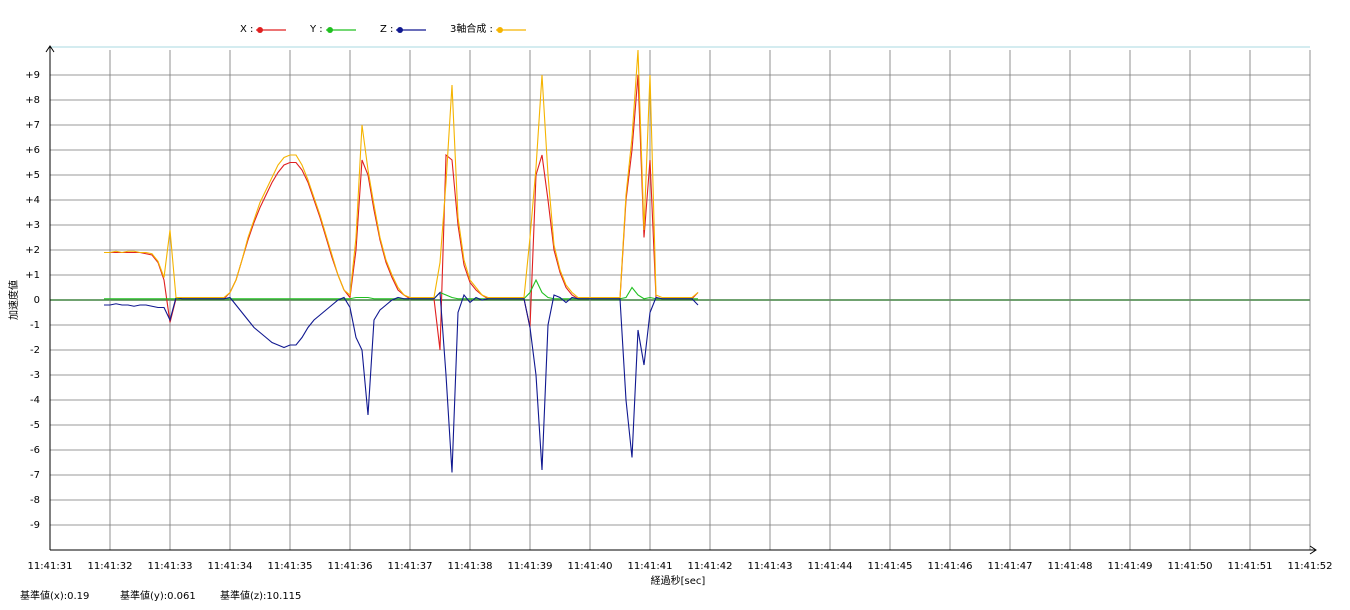 The width and height of the screenshot is (1350, 610). Describe the element at coordinates (710, 566) in the screenshot. I see `x-tick-label: 11:41:42` at that location.